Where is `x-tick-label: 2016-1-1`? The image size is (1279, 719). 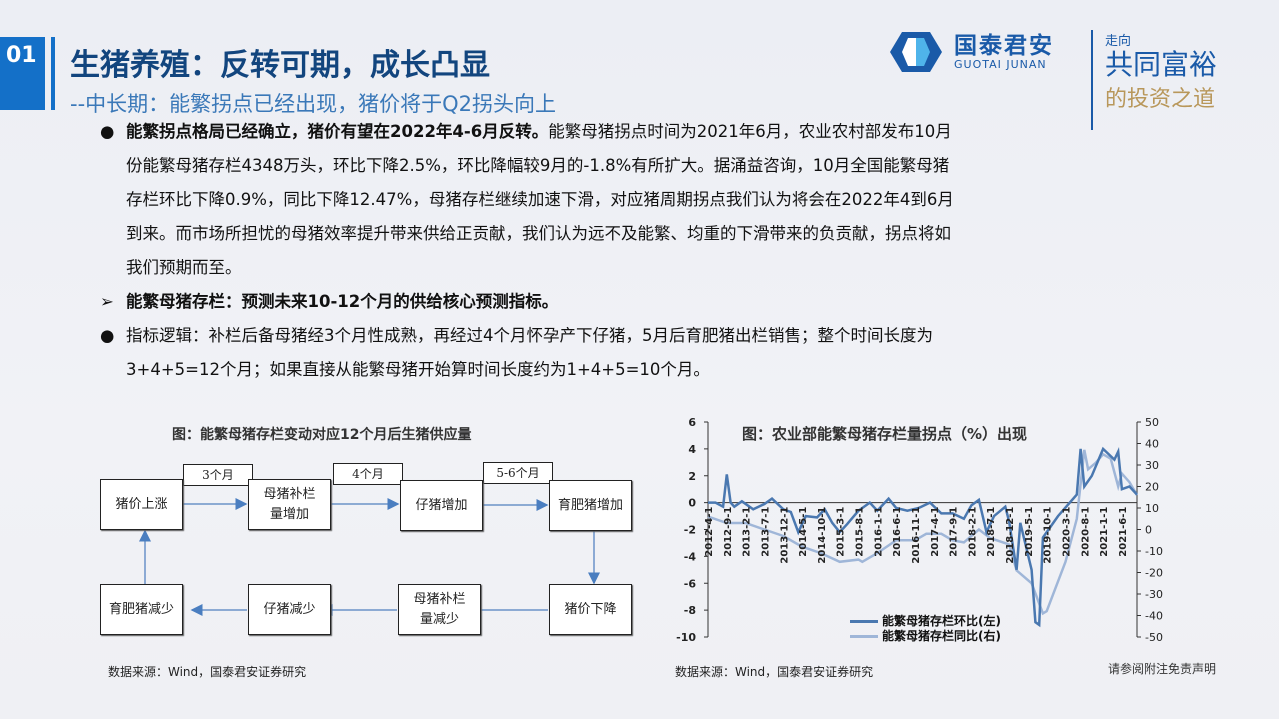
x-tick-label: 2016-1-1 is located at coordinates (878, 532).